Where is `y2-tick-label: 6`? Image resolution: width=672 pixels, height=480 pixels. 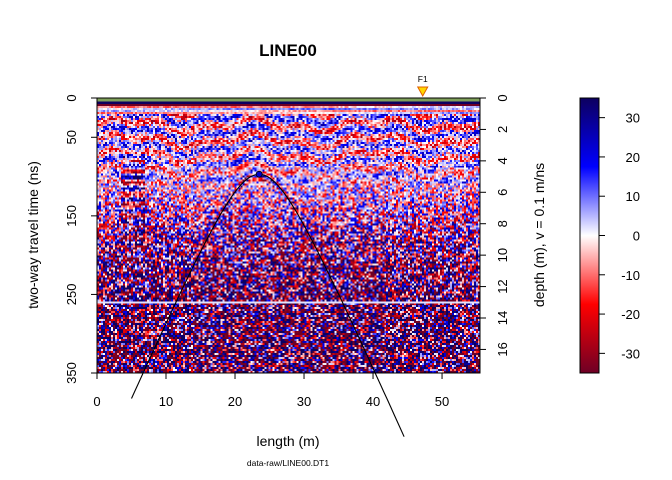 y2-tick-label: 6 is located at coordinates (502, 192).